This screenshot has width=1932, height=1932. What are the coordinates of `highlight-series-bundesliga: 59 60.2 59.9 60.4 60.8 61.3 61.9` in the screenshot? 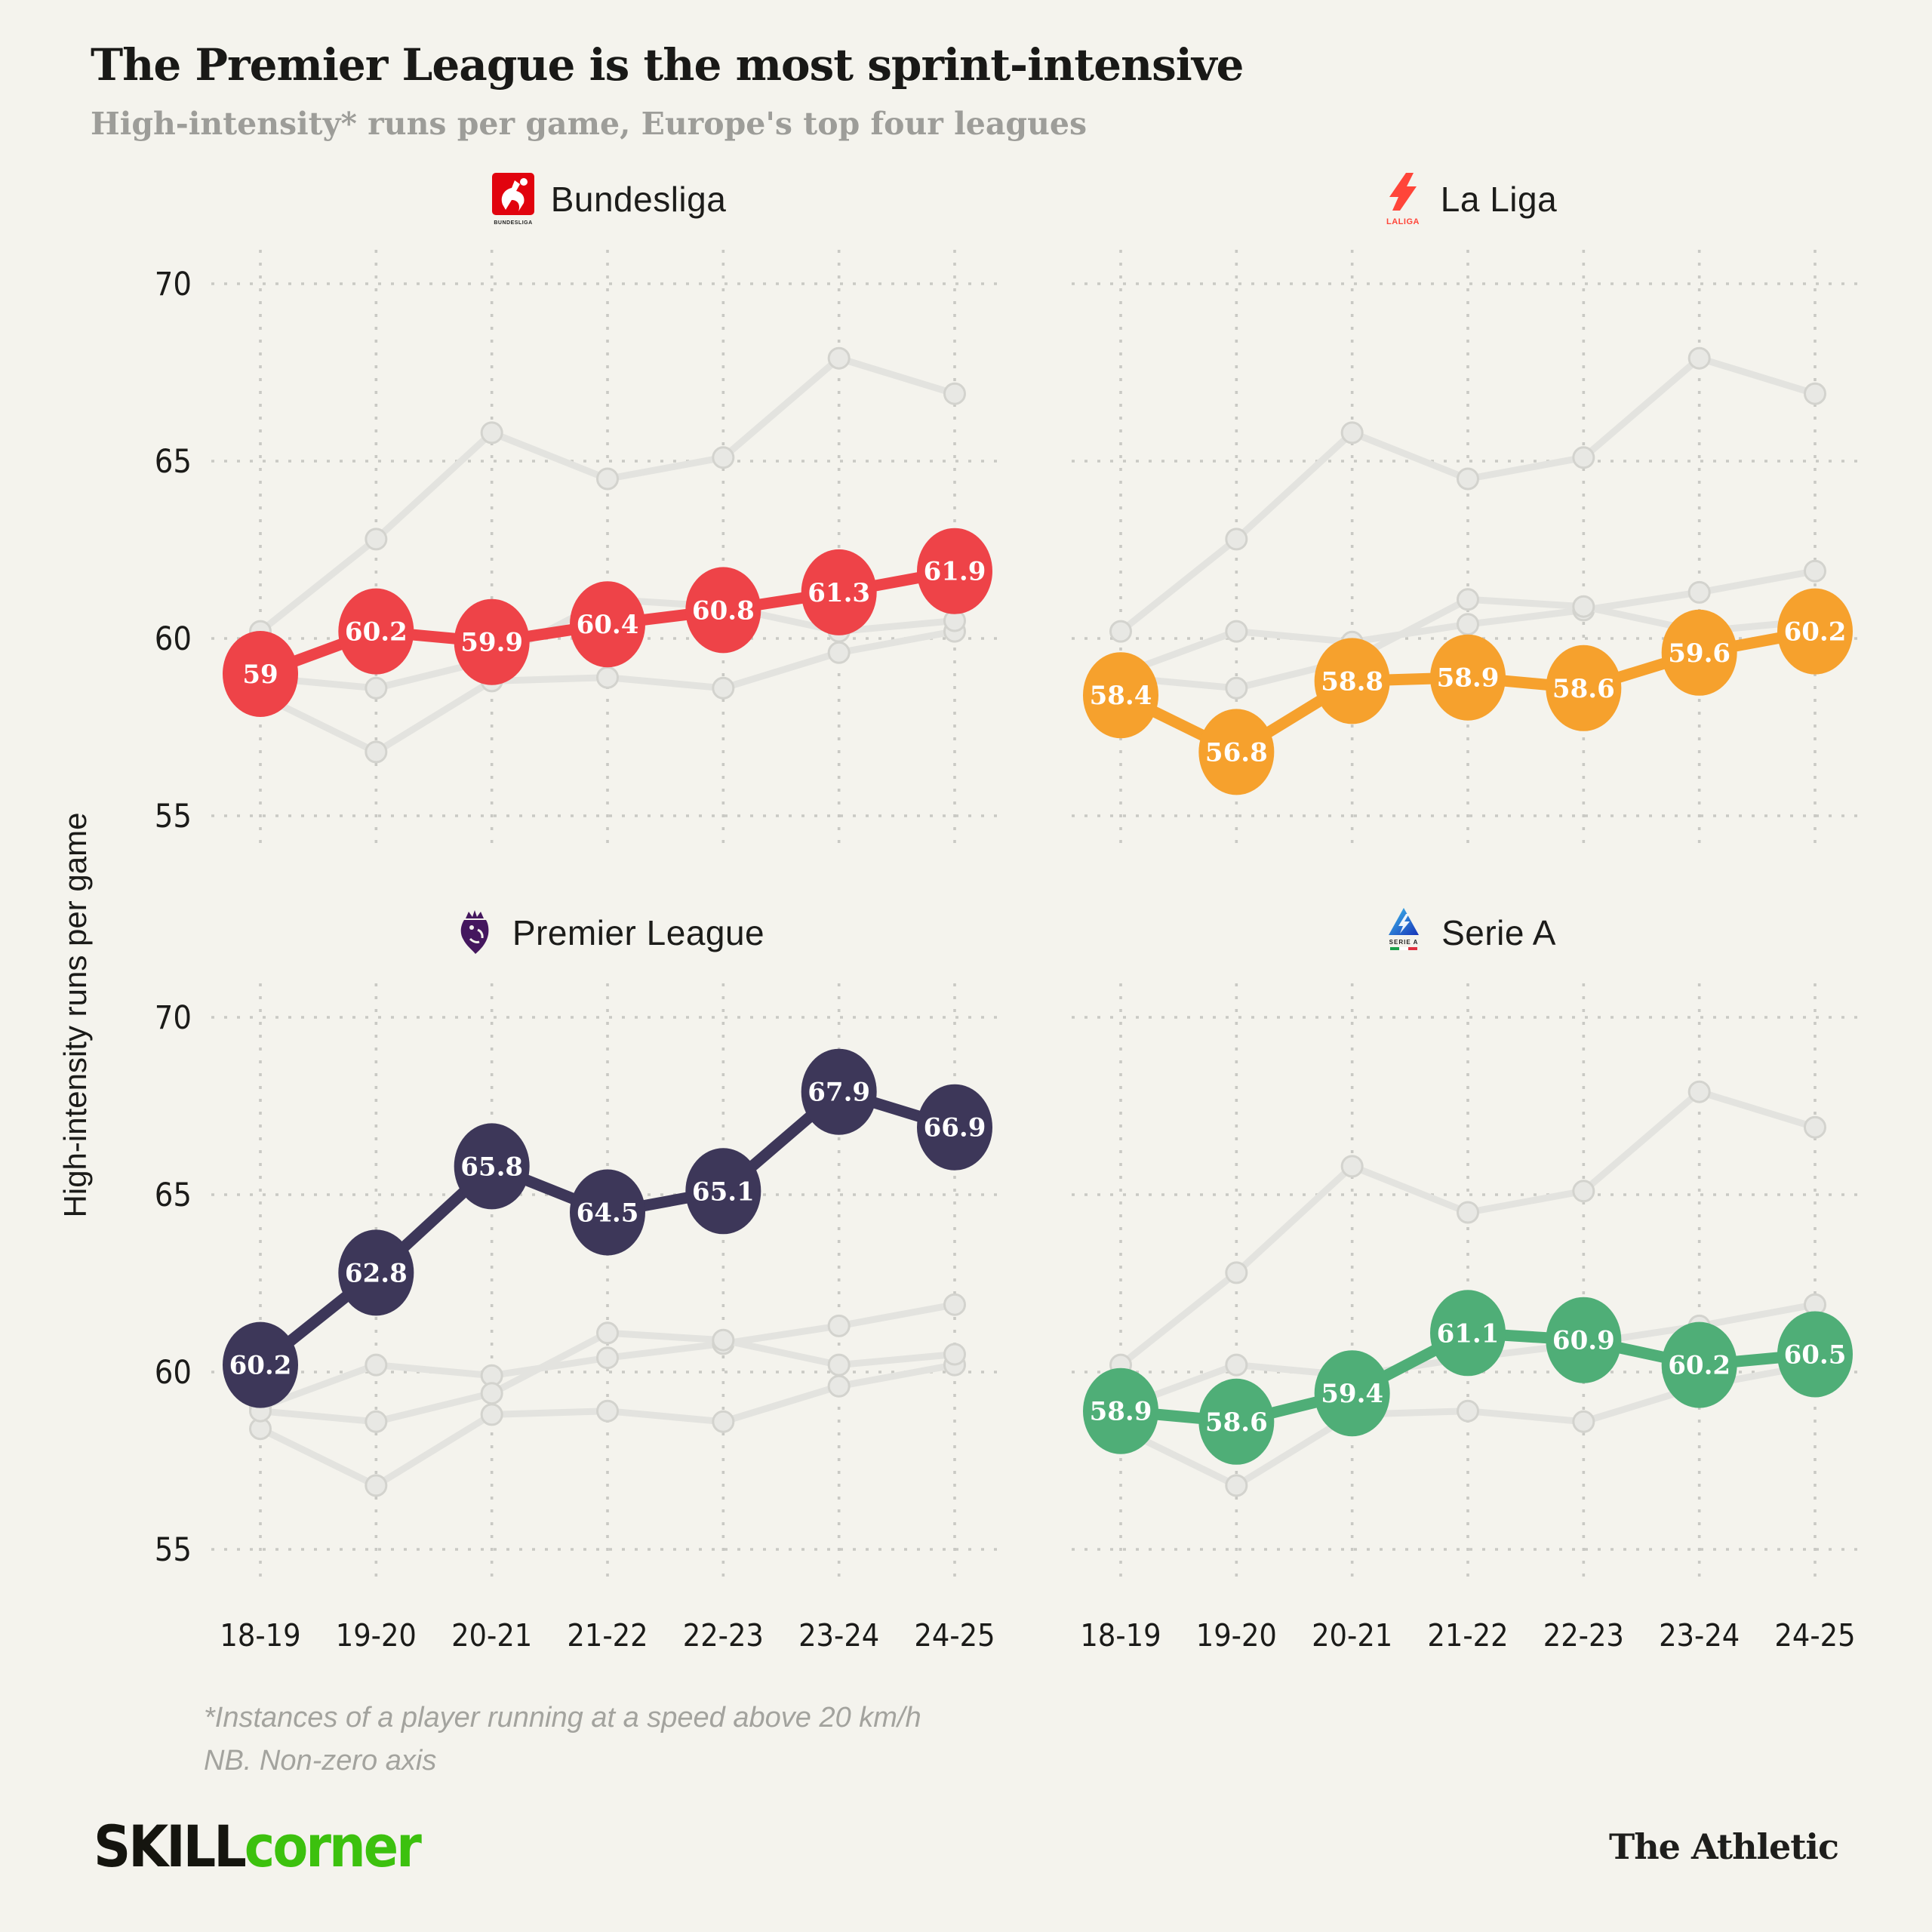 It's located at (607, 622).